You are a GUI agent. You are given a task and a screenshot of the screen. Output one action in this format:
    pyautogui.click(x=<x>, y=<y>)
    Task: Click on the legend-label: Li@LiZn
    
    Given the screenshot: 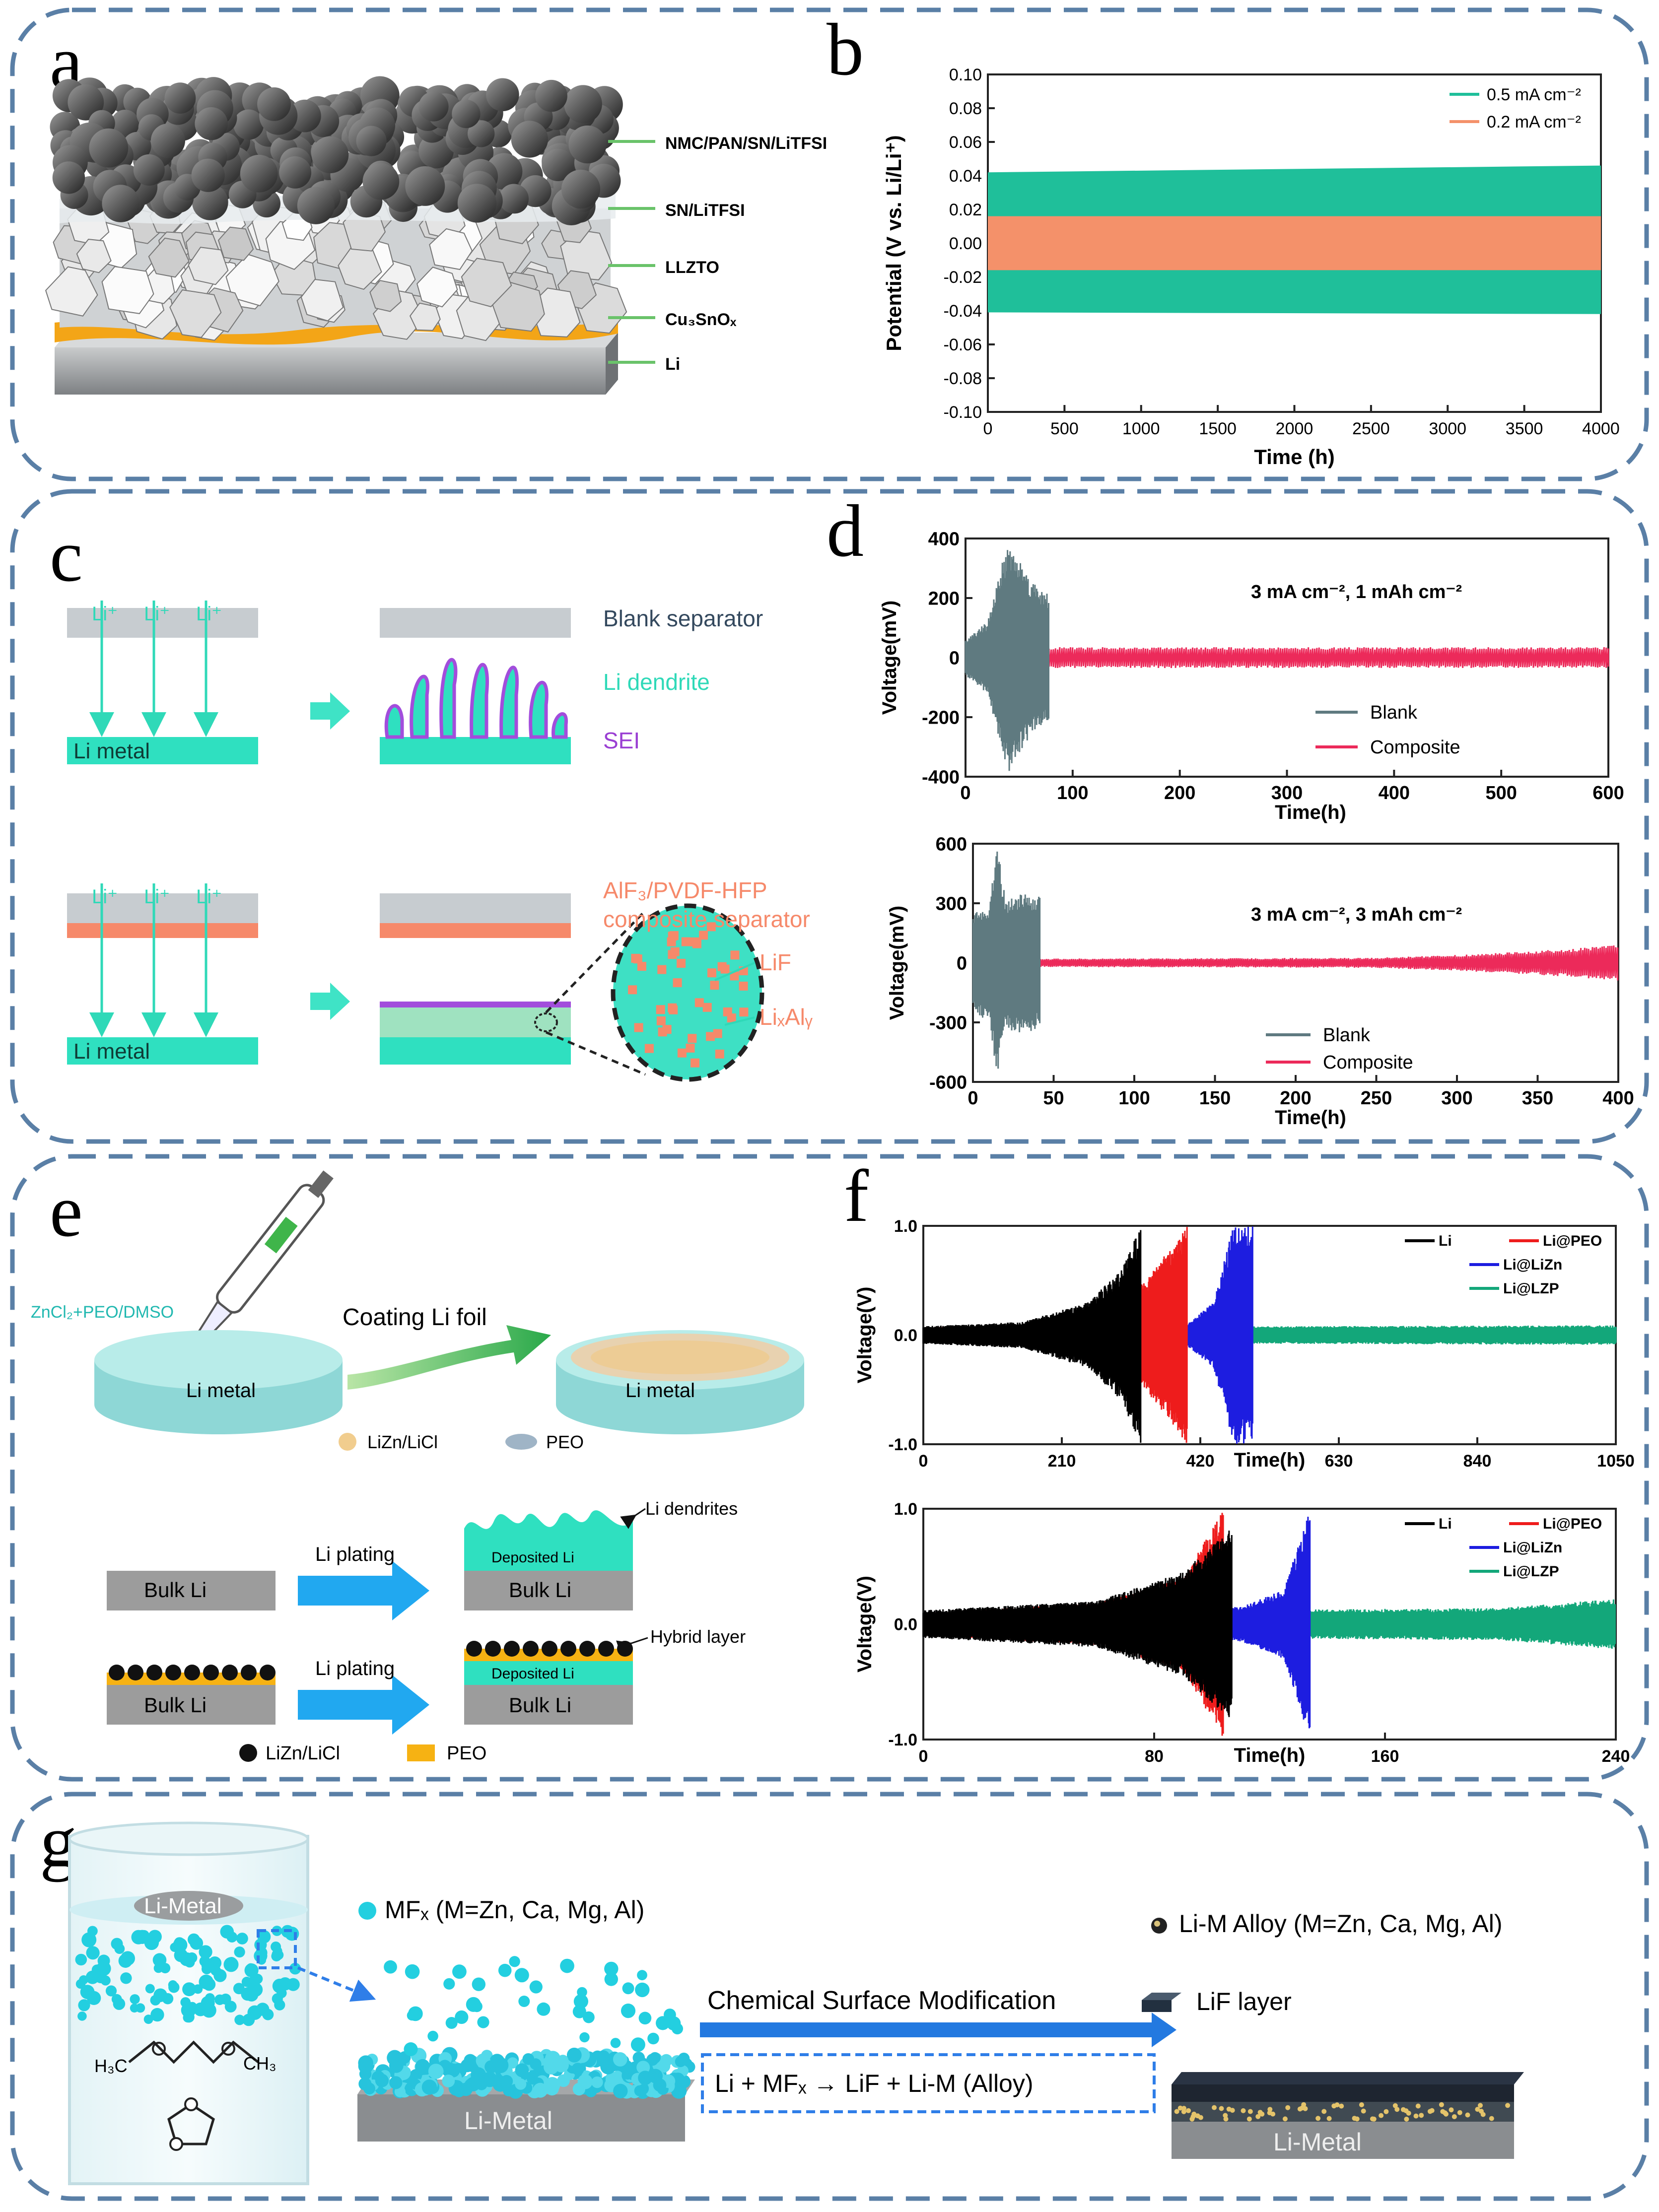 What is the action you would take?
    pyautogui.click(x=1532, y=1265)
    